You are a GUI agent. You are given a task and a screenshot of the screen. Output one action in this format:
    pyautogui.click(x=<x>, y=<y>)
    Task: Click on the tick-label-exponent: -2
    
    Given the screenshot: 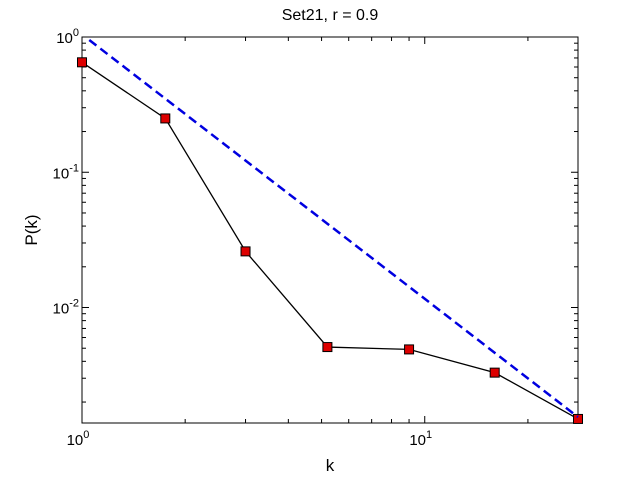 What is the action you would take?
    pyautogui.click(x=74, y=304)
    